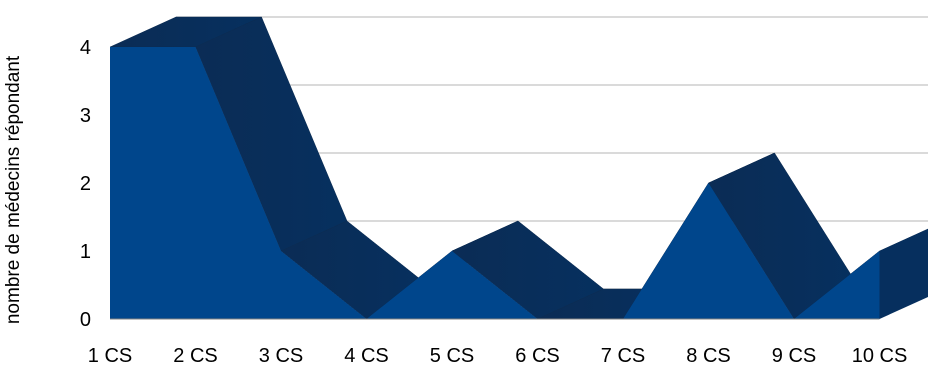  Describe the element at coordinates (110, 356) in the screenshot. I see `x-tick-label: 1 CS` at that location.